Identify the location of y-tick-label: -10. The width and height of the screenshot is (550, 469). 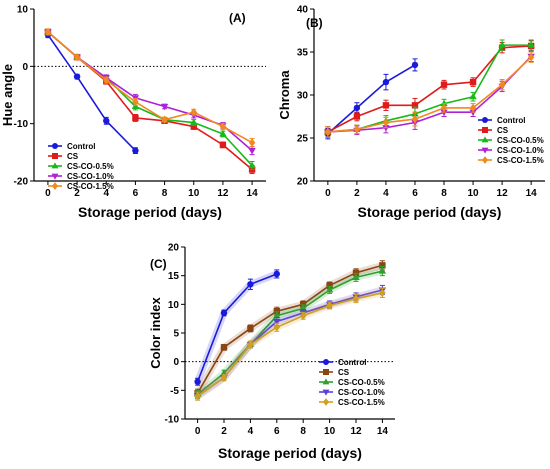
(21, 124).